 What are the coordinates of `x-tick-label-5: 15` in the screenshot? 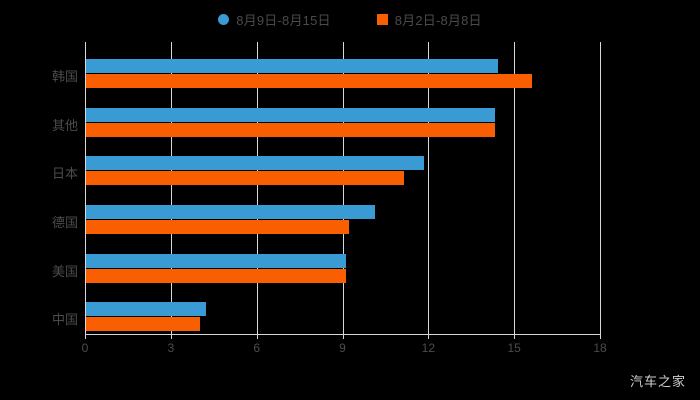 It's located at (514, 348).